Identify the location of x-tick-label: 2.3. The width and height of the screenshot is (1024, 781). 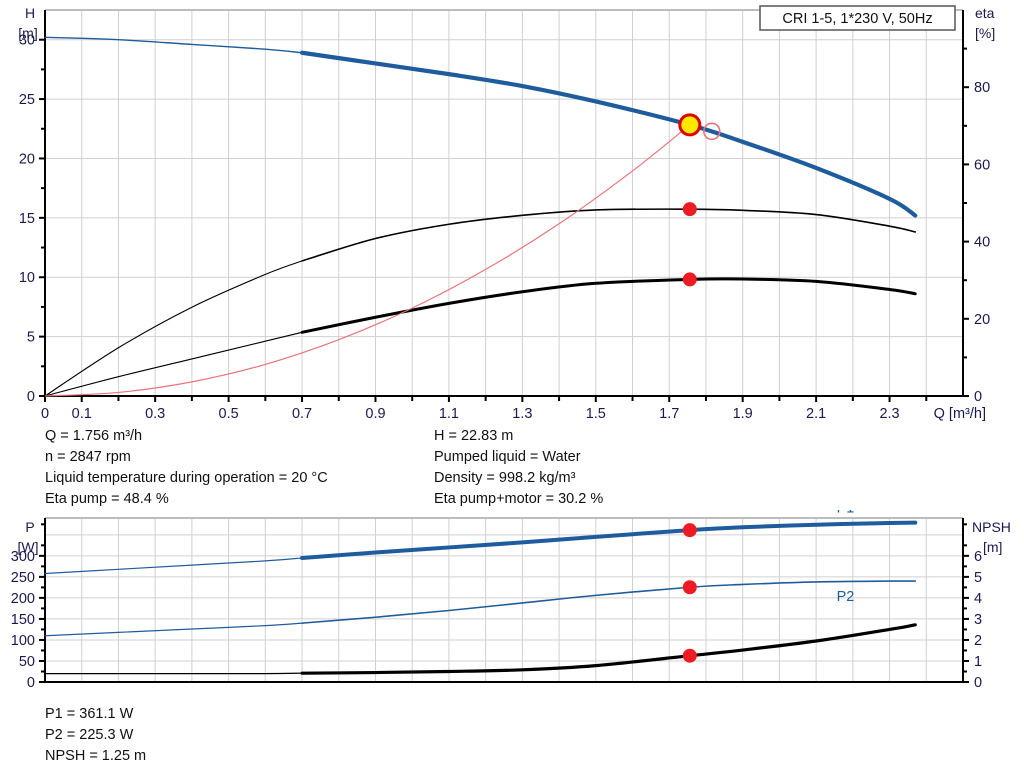
(889, 414).